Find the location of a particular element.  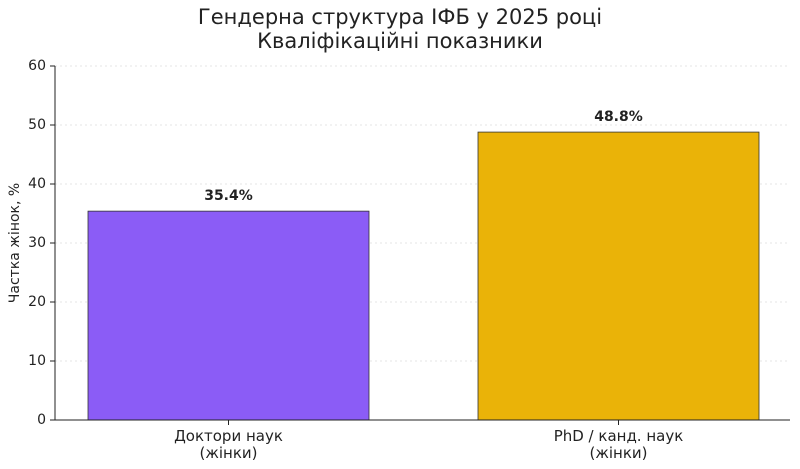

y-tick-label: 0 is located at coordinates (41, 420).